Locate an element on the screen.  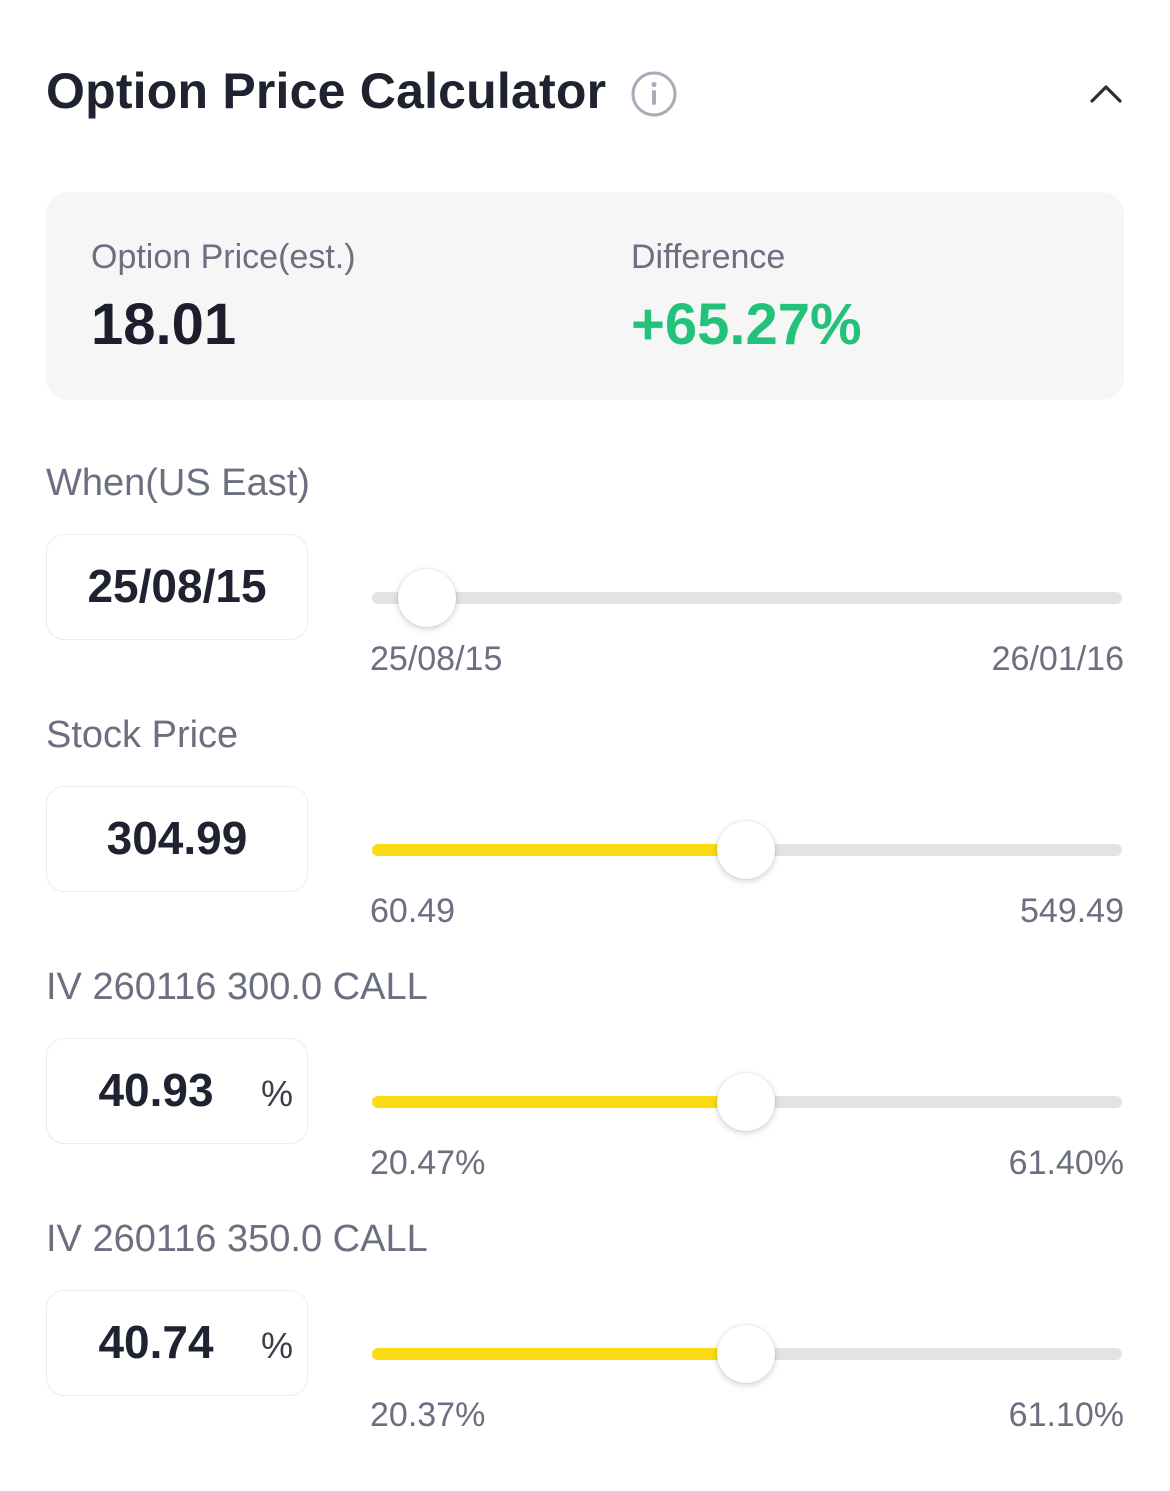
difference-block: Difference +65.27% is located at coordinates (746, 298).